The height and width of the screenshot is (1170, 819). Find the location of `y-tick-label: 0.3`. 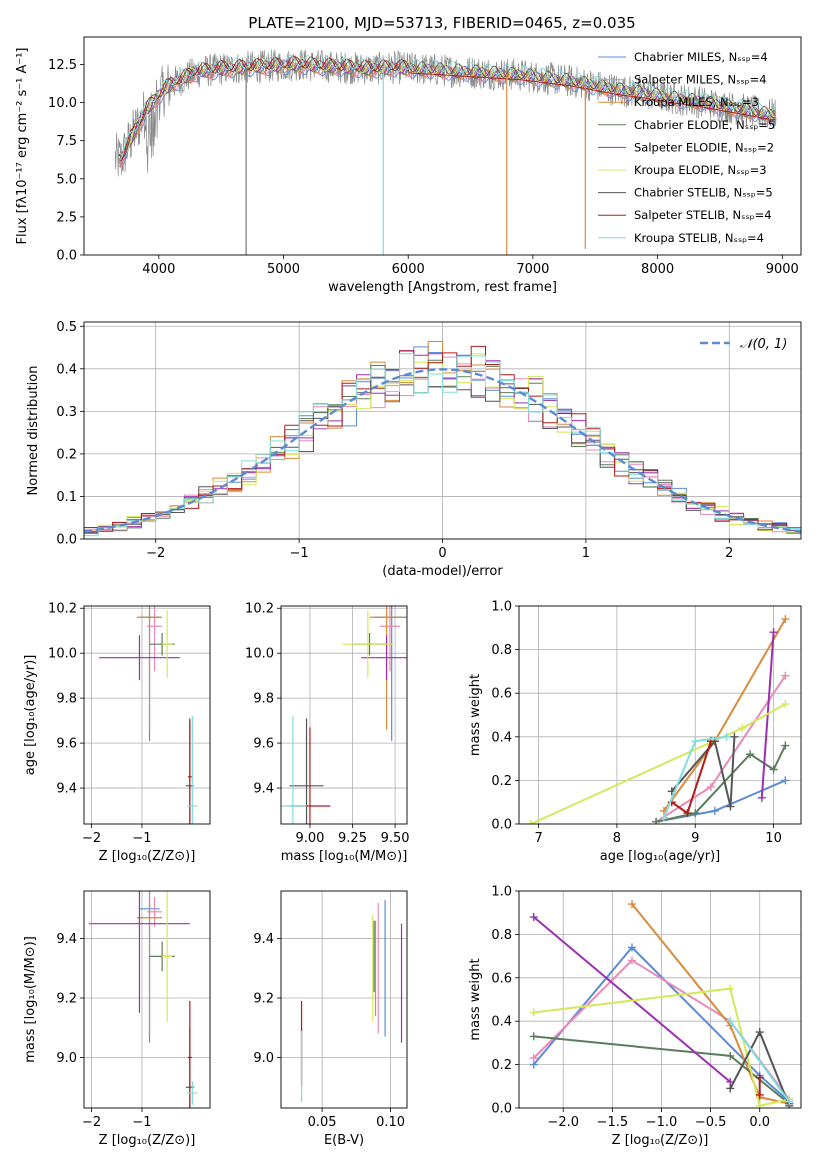

y-tick-label: 0.3 is located at coordinates (66, 412).